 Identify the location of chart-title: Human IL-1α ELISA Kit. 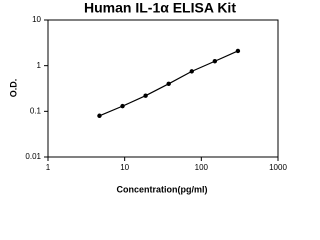
(160, 8).